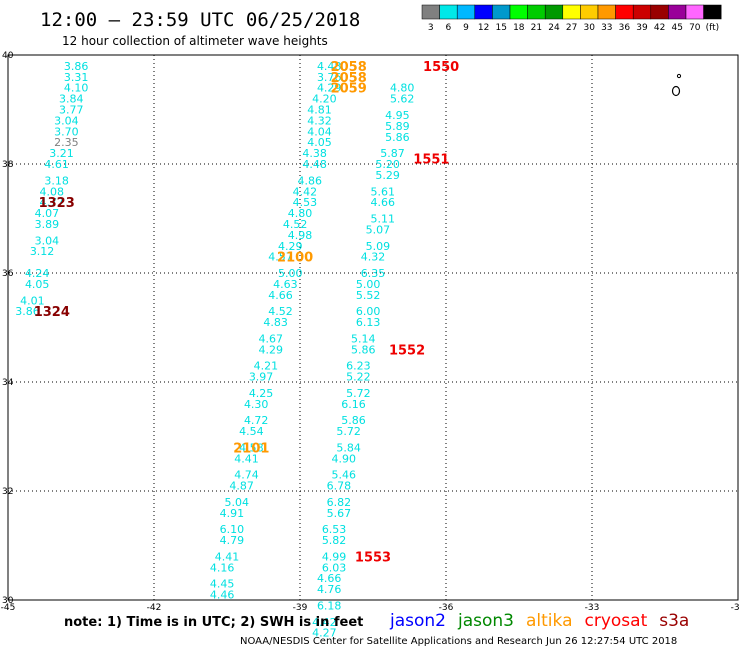 The width and height of the screenshot is (740, 650). What do you see at coordinates (8, 383) in the screenshot?
I see `y-tick-label: 34` at bounding box center [8, 383].